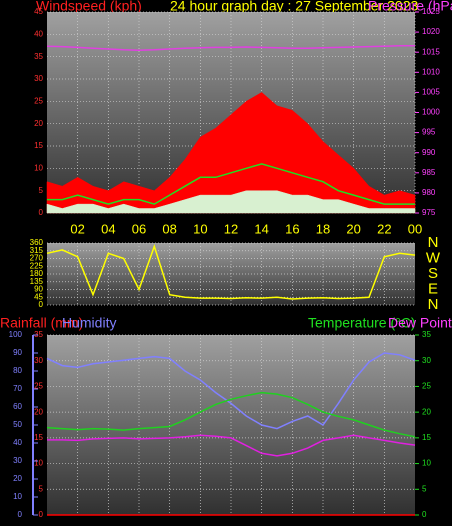 The height and width of the screenshot is (526, 452). I want to click on dewpoint-label: Dew Point, so click(420, 323).